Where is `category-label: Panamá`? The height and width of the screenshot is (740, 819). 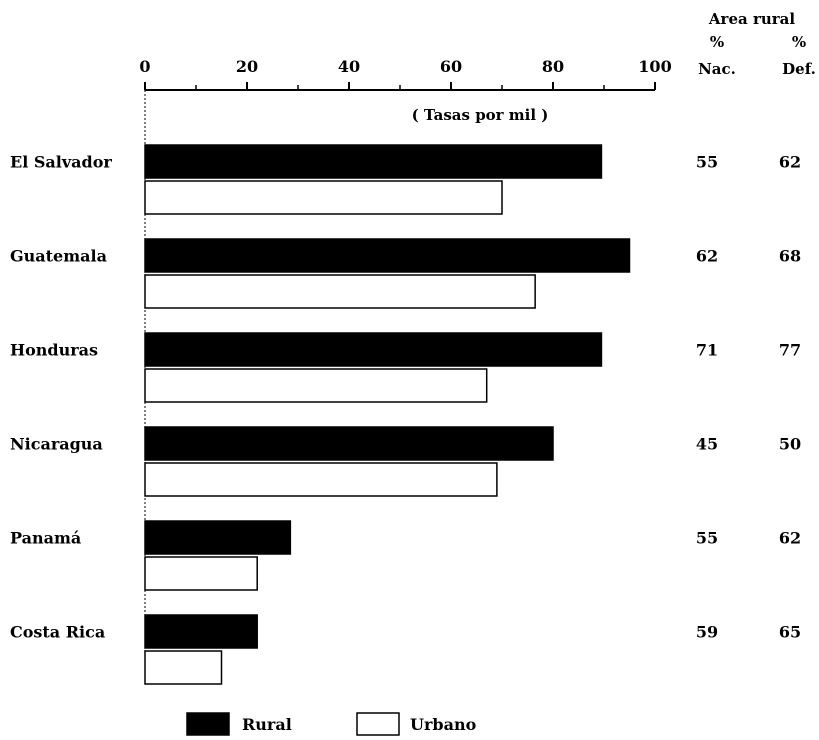 category-label: Panamá is located at coordinates (45, 538).